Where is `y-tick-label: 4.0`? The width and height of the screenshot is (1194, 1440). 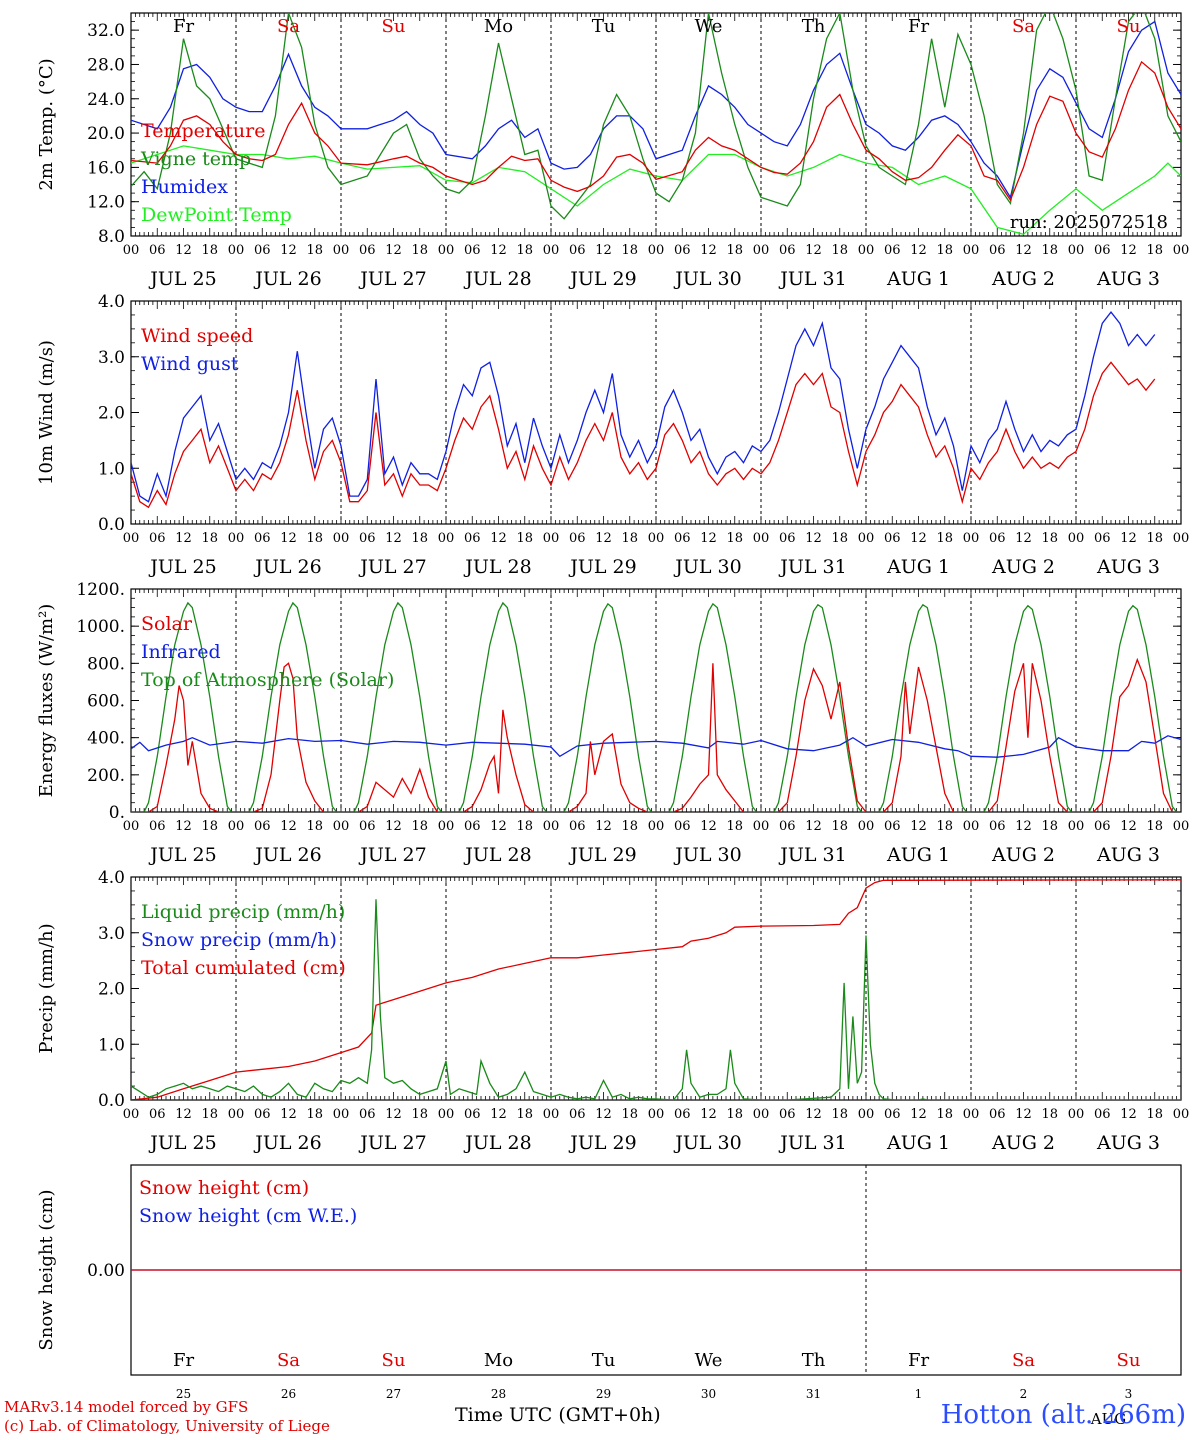 y-tick-label: 4.0 is located at coordinates (111, 878).